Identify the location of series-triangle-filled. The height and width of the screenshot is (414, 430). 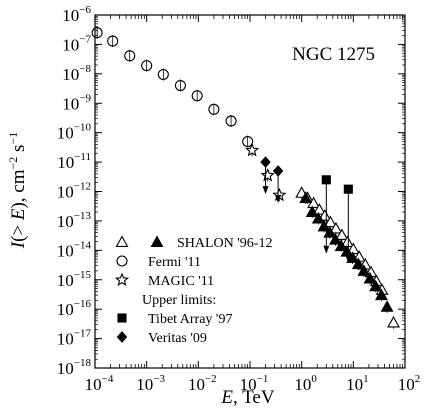
(346, 252).